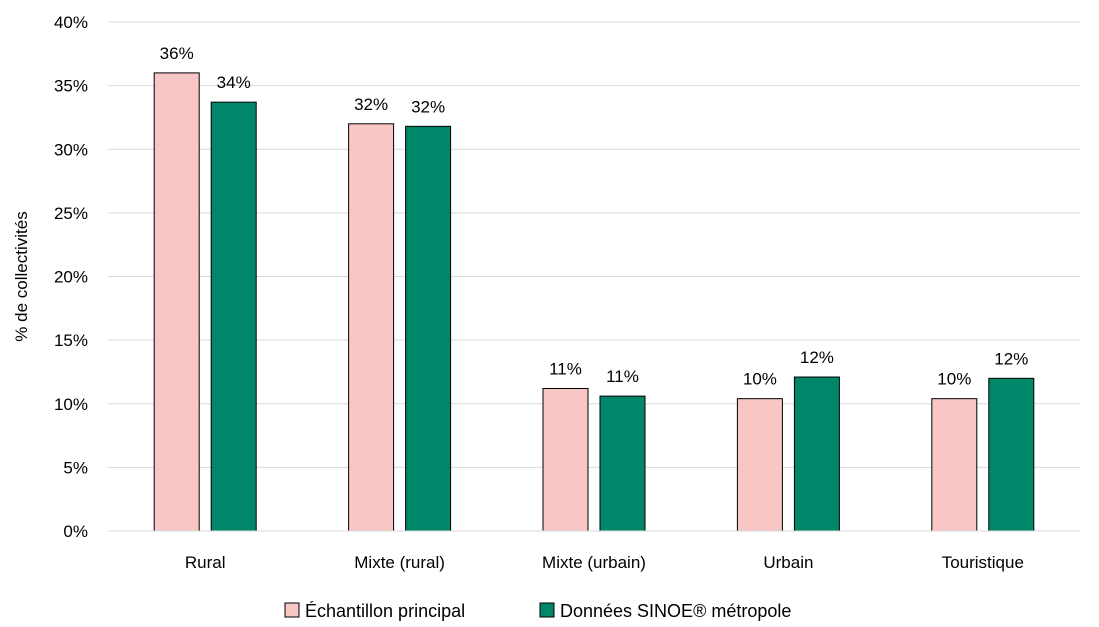 The image size is (1099, 627). I want to click on x-tick-label: Rural, so click(205, 562).